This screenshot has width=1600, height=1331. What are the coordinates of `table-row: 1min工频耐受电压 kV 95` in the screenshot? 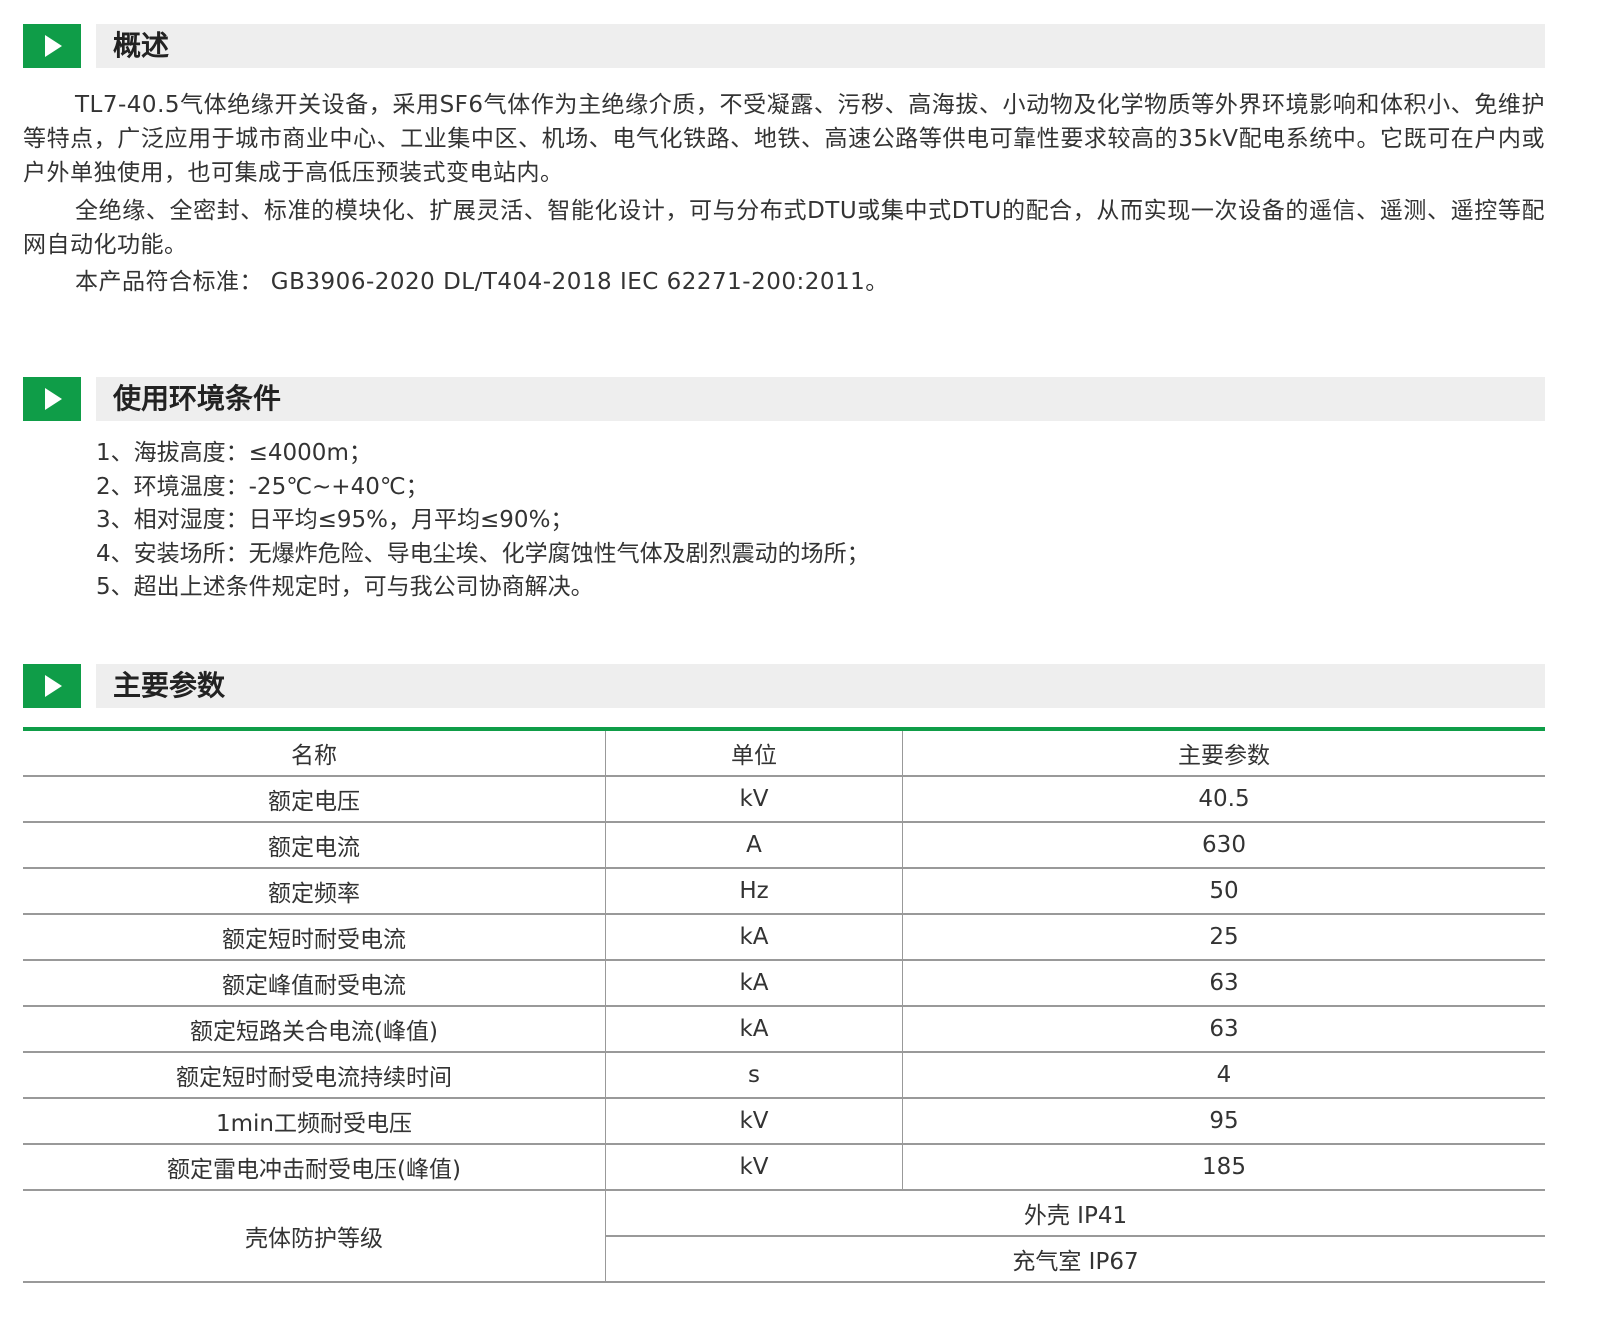 It's located at (784, 1121).